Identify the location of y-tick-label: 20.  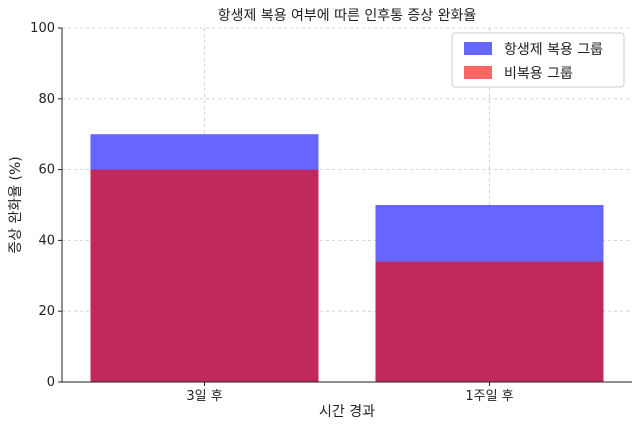
(46, 311).